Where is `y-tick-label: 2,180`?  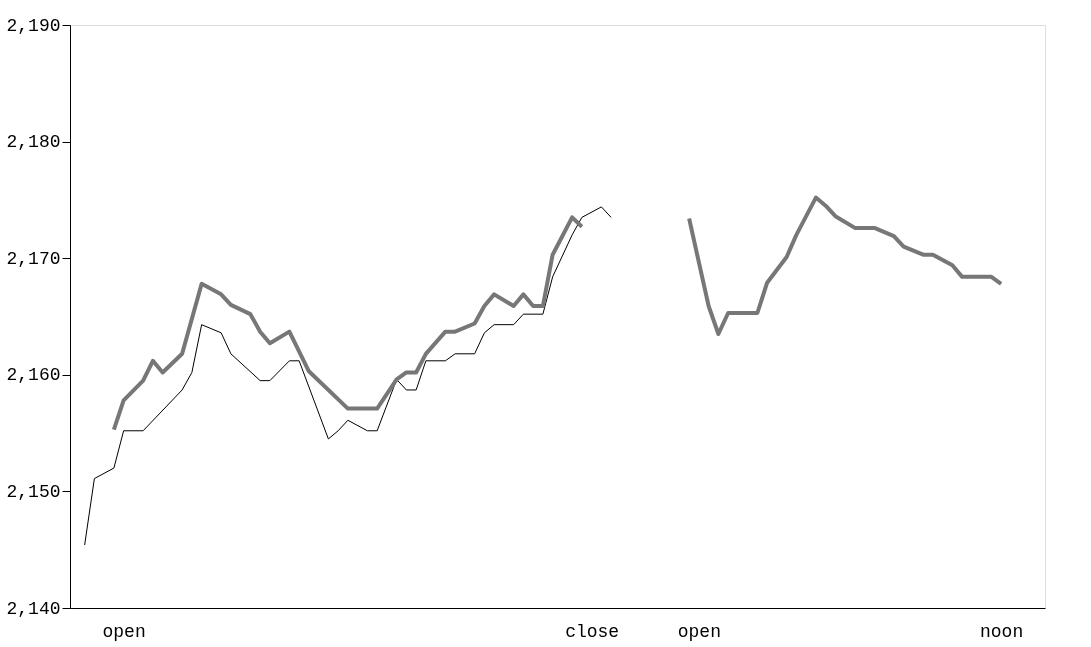 y-tick-label: 2,180 is located at coordinates (33, 142).